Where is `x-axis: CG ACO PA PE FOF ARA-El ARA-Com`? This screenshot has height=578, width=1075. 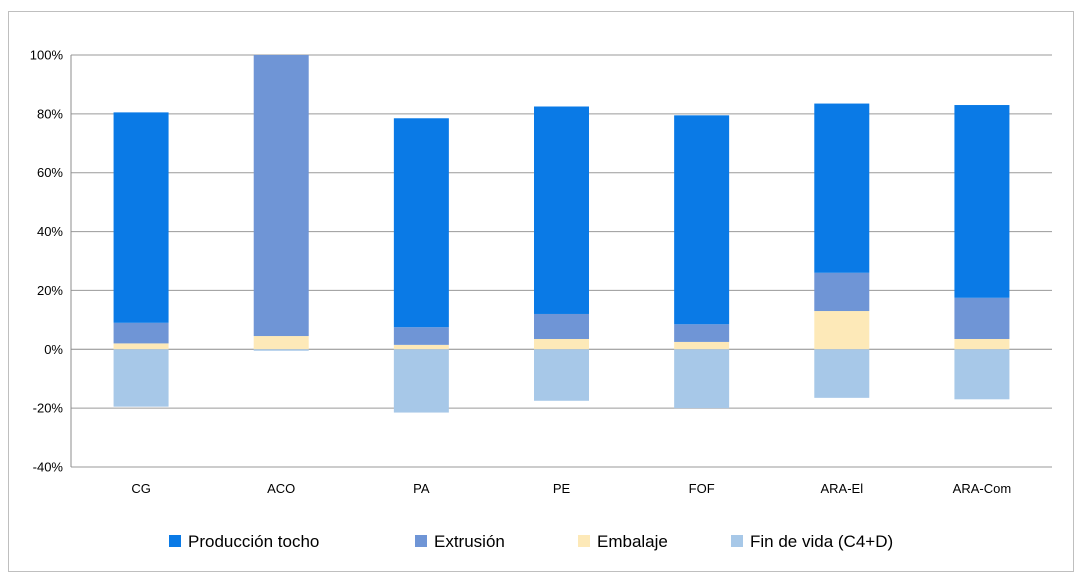
x-axis: CG ACO PA PE FOF ARA-El ARA-Com is located at coordinates (571, 488).